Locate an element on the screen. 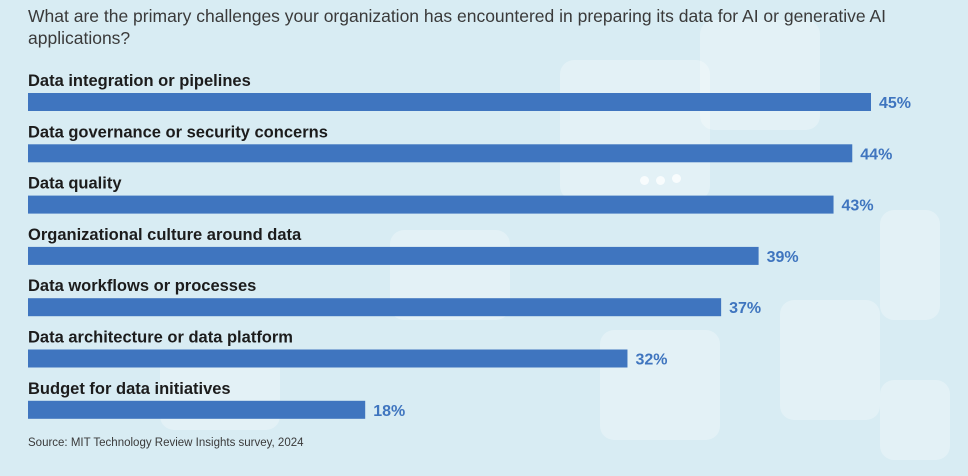 Image resolution: width=968 pixels, height=476 pixels. value-label: 18% is located at coordinates (389, 411).